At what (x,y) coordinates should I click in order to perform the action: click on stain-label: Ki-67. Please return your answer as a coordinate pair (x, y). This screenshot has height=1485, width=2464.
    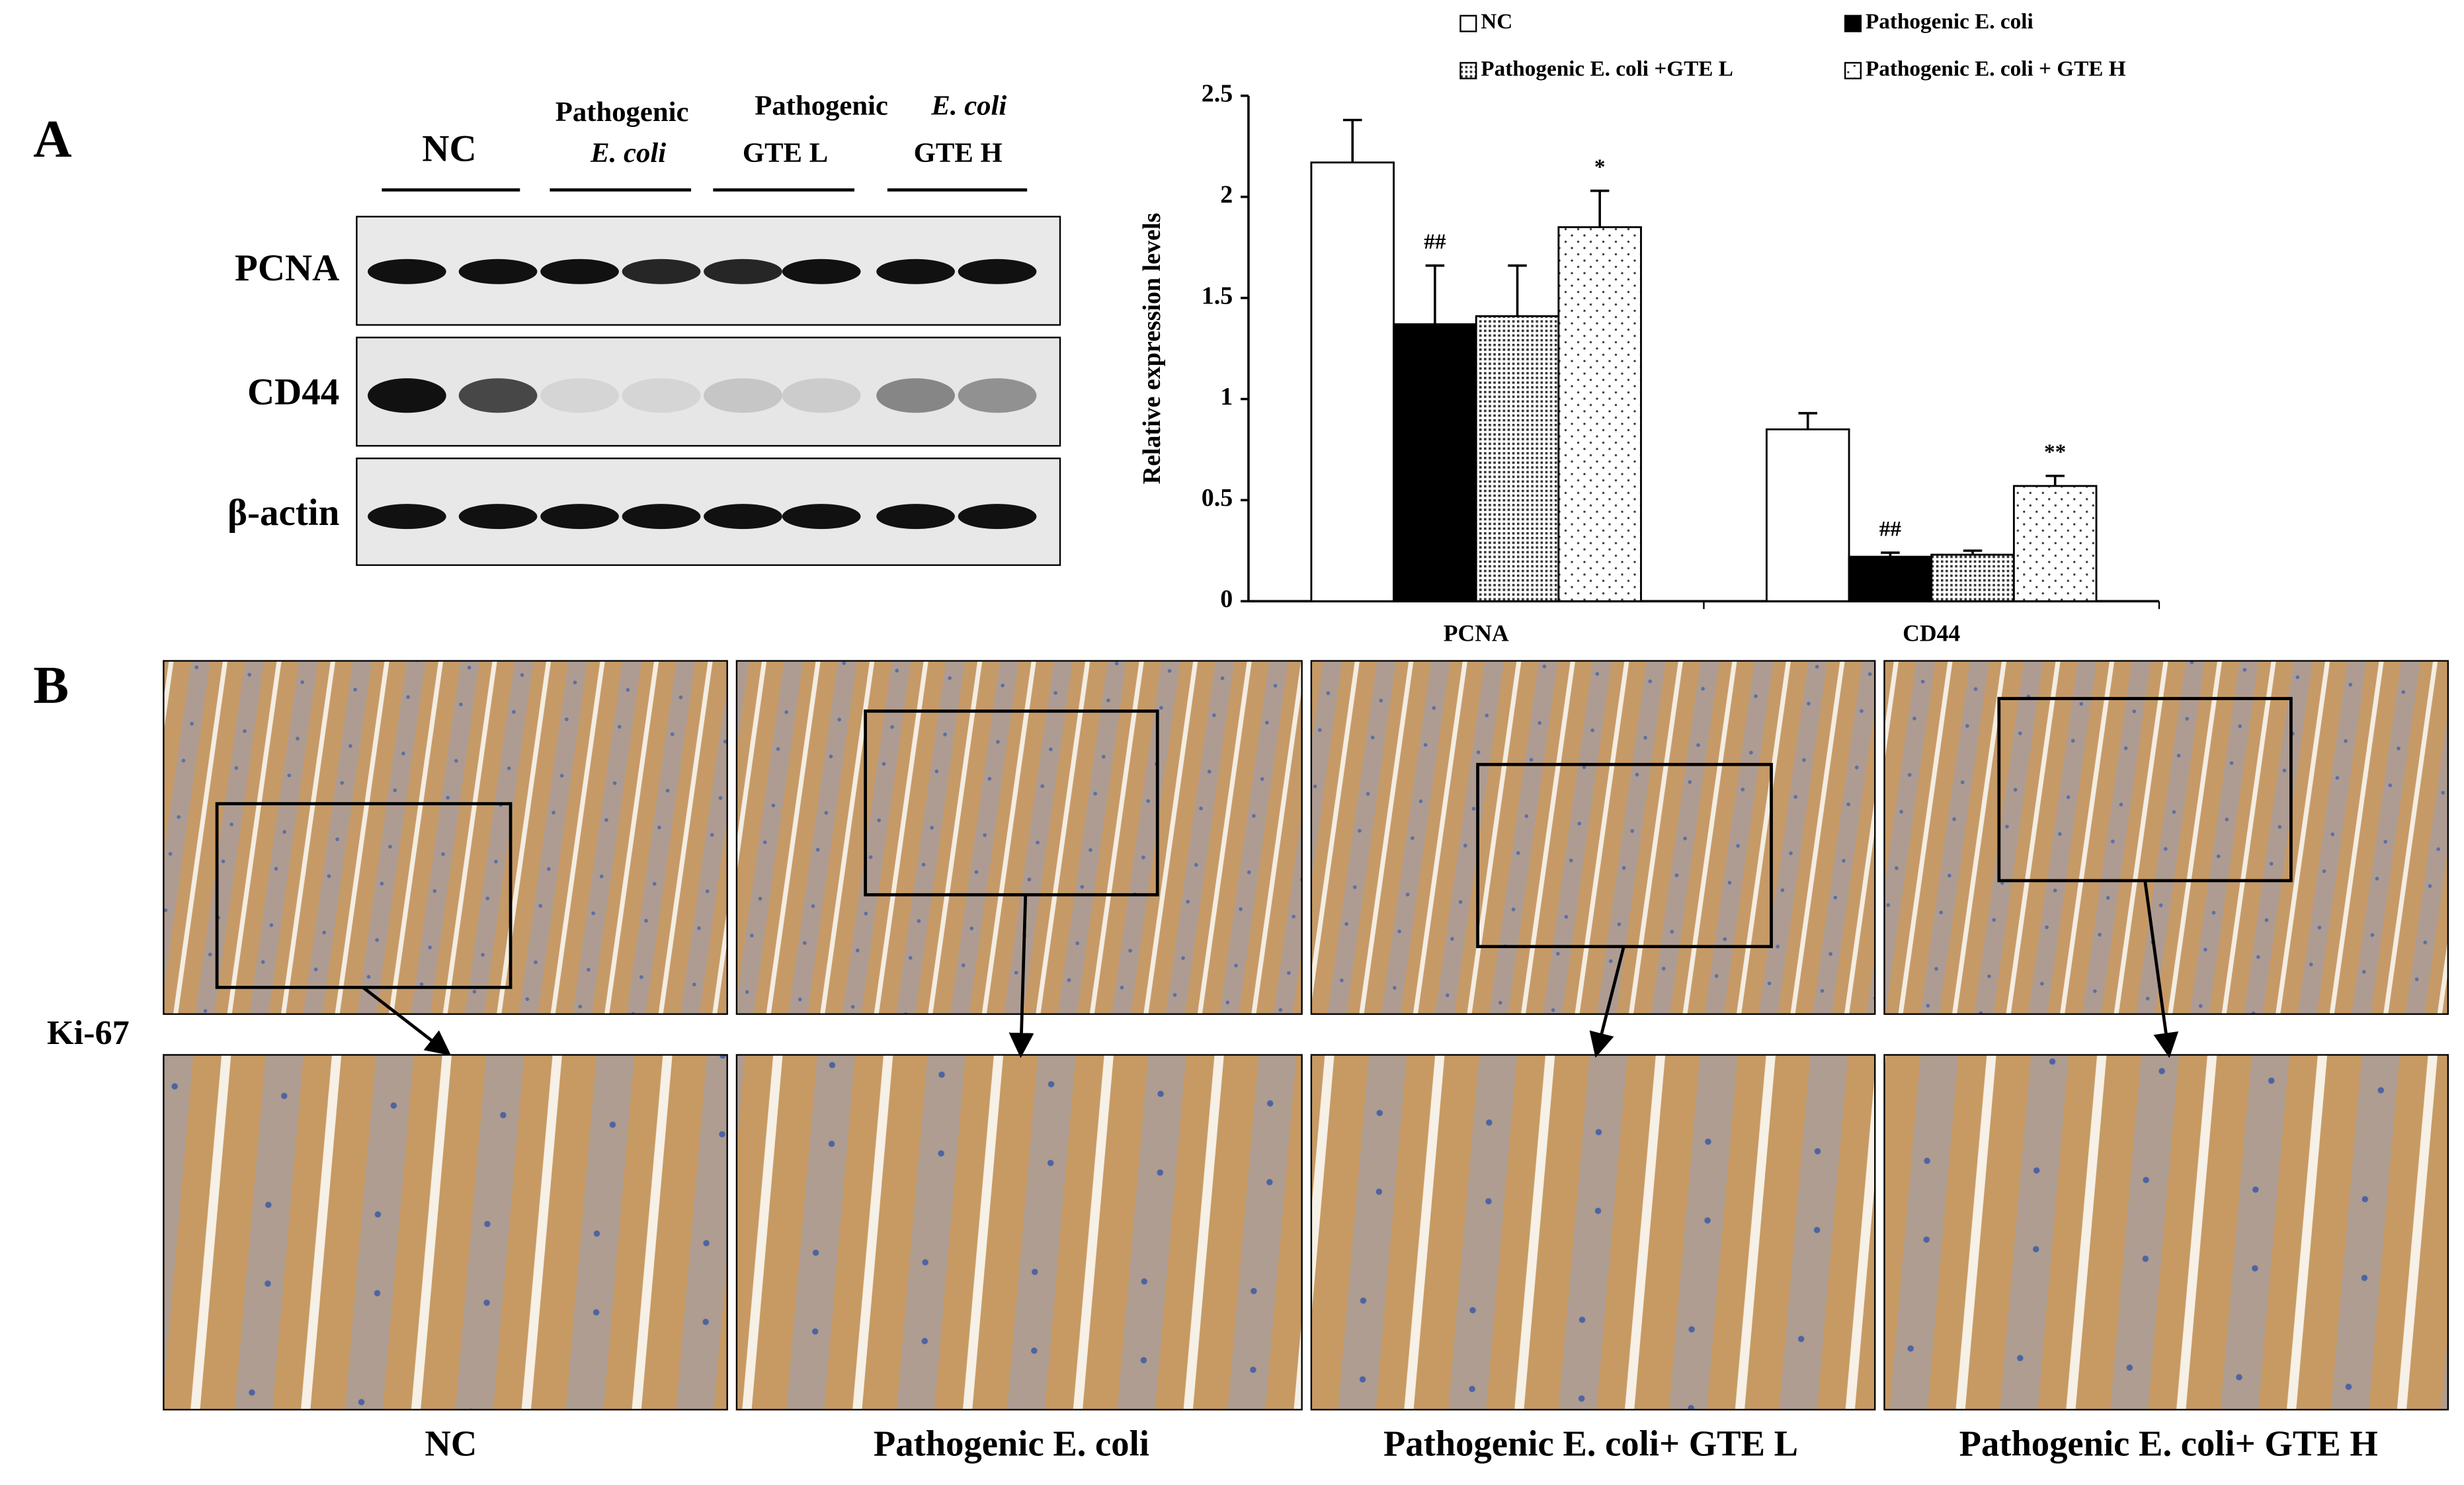
    Looking at the image, I should click on (88, 1033).